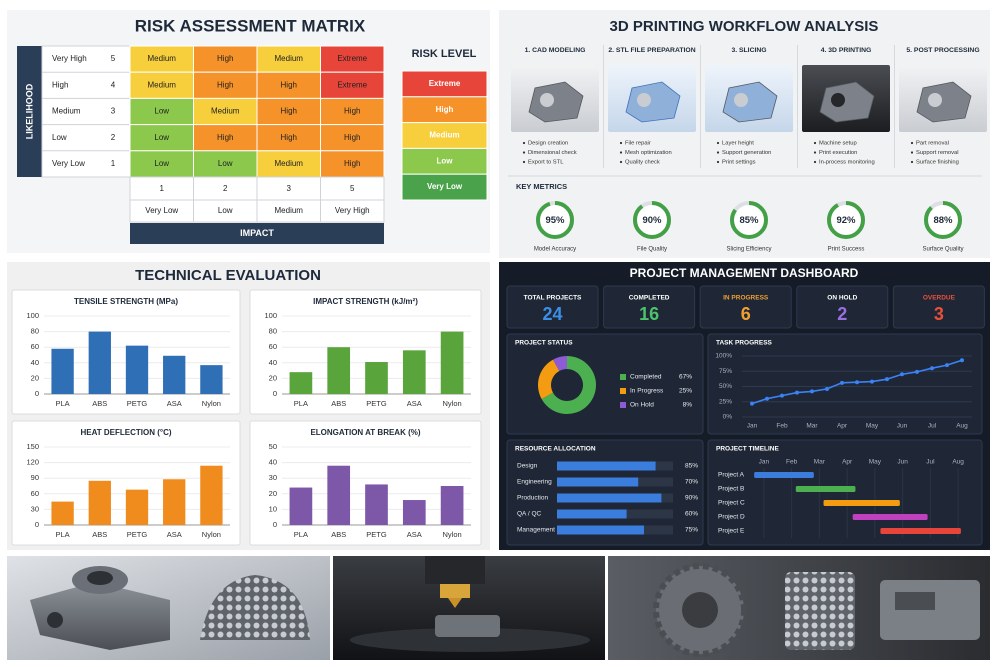 This screenshot has height=667, width=1000. Describe the element at coordinates (744, 26) in the screenshot. I see `workflow-title: 3D PRINTING WORKFLOW ANALYSIS` at that location.